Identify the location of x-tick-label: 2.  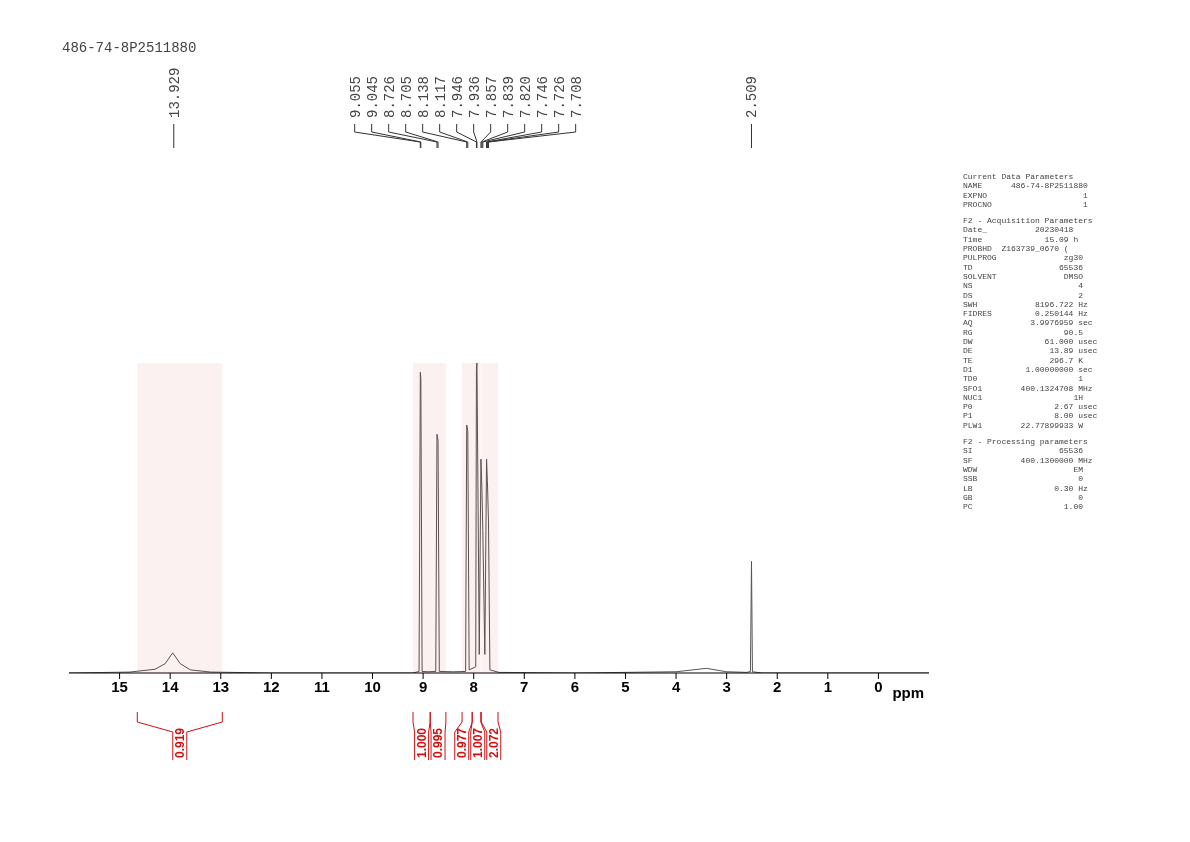
(777, 686).